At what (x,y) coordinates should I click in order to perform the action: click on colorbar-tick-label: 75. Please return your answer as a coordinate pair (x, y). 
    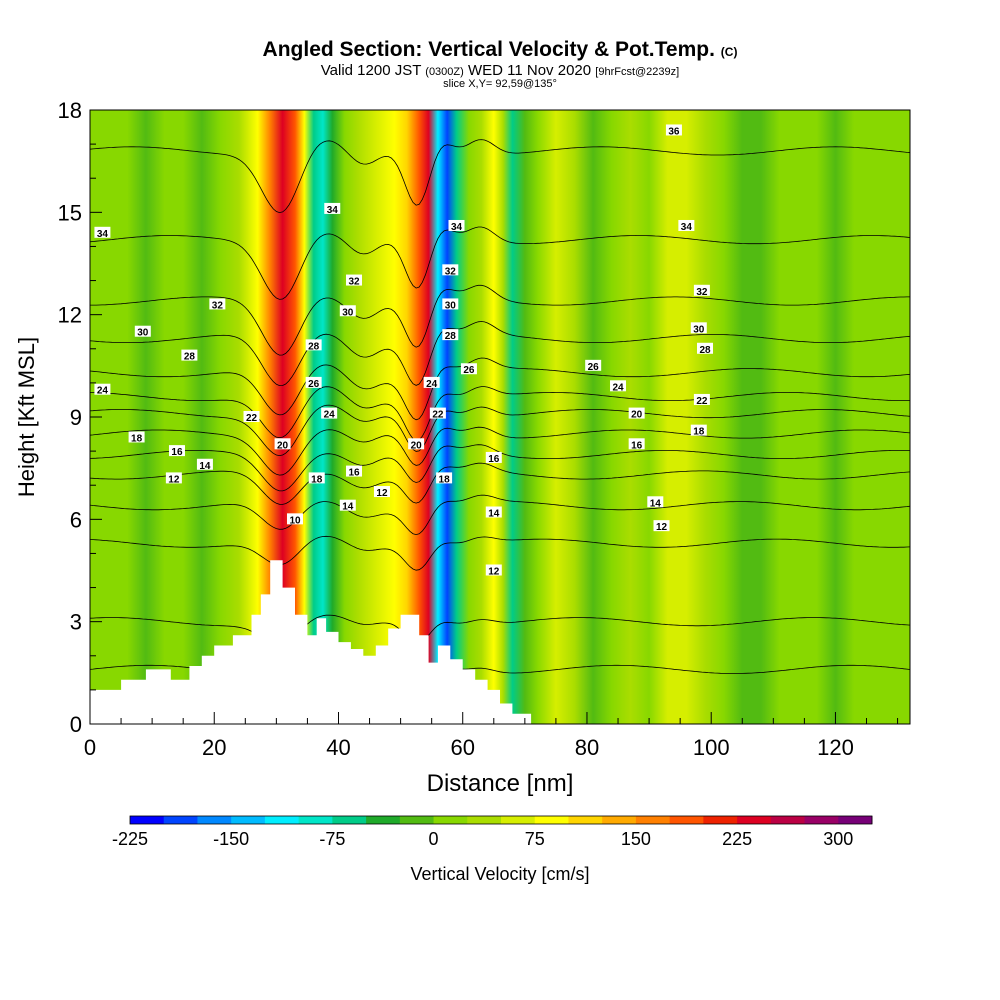
    Looking at the image, I should click on (535, 839).